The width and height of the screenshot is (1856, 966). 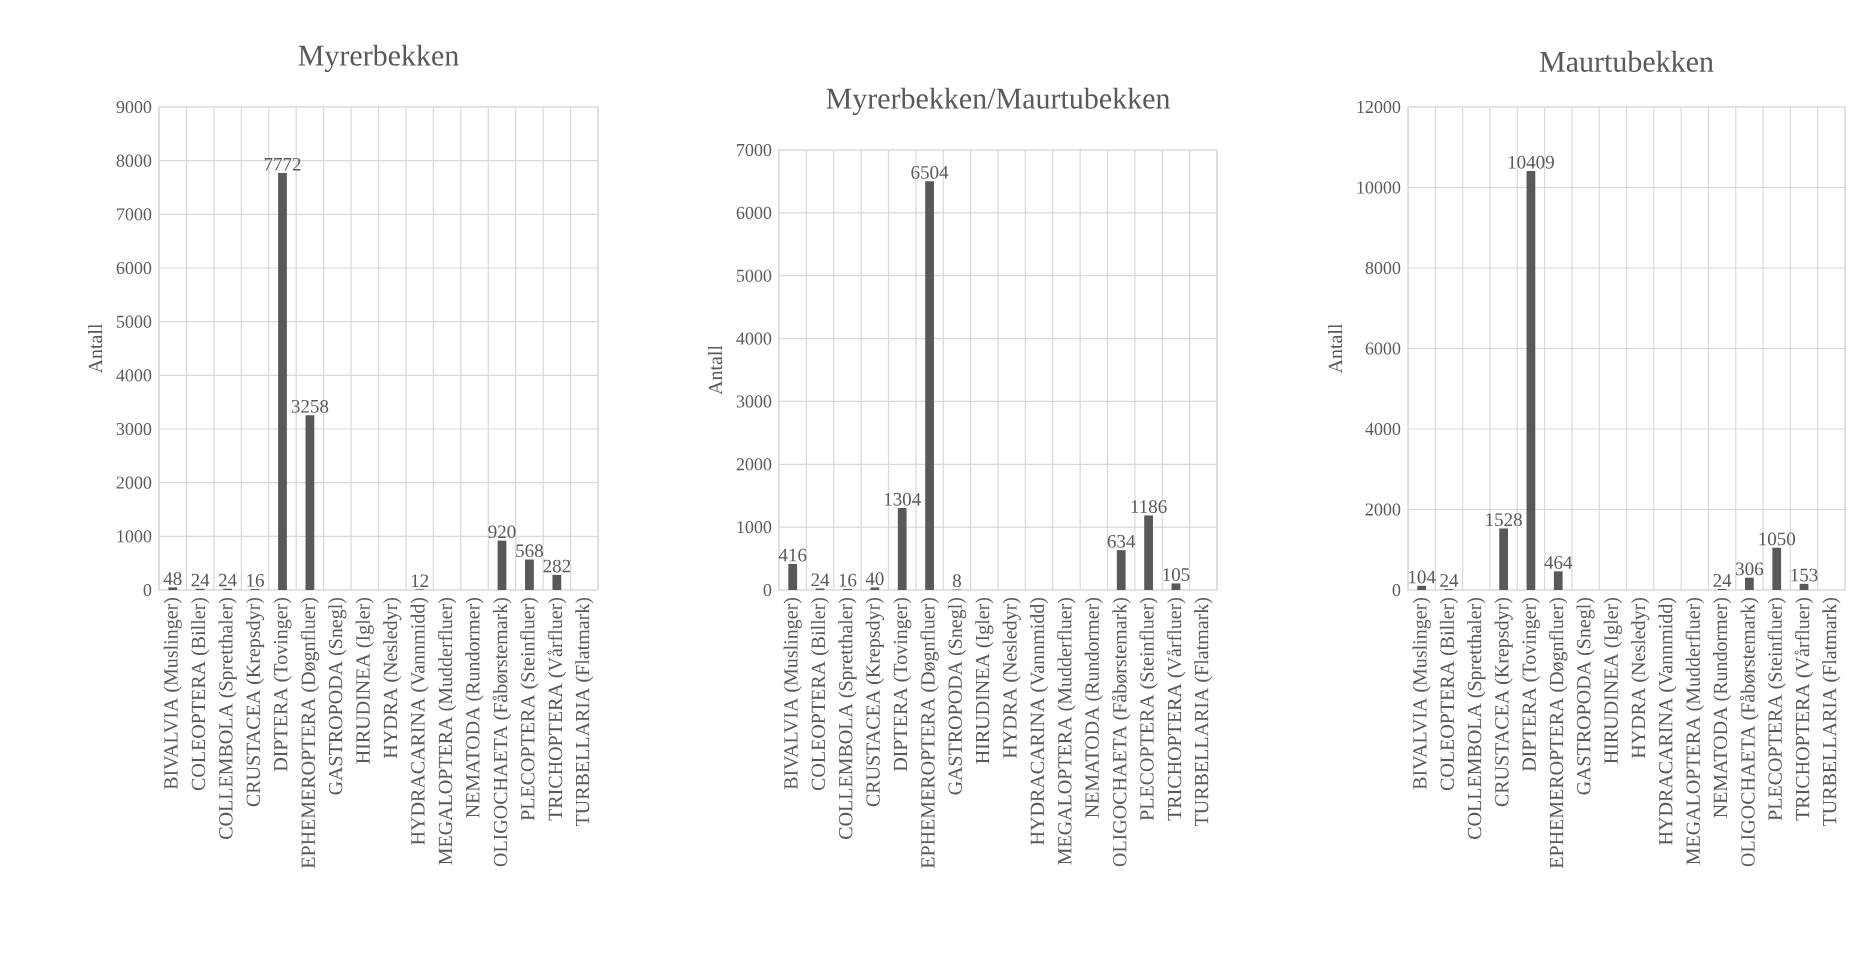 I want to click on chart-title: Maurtubekken, so click(x=1626, y=61).